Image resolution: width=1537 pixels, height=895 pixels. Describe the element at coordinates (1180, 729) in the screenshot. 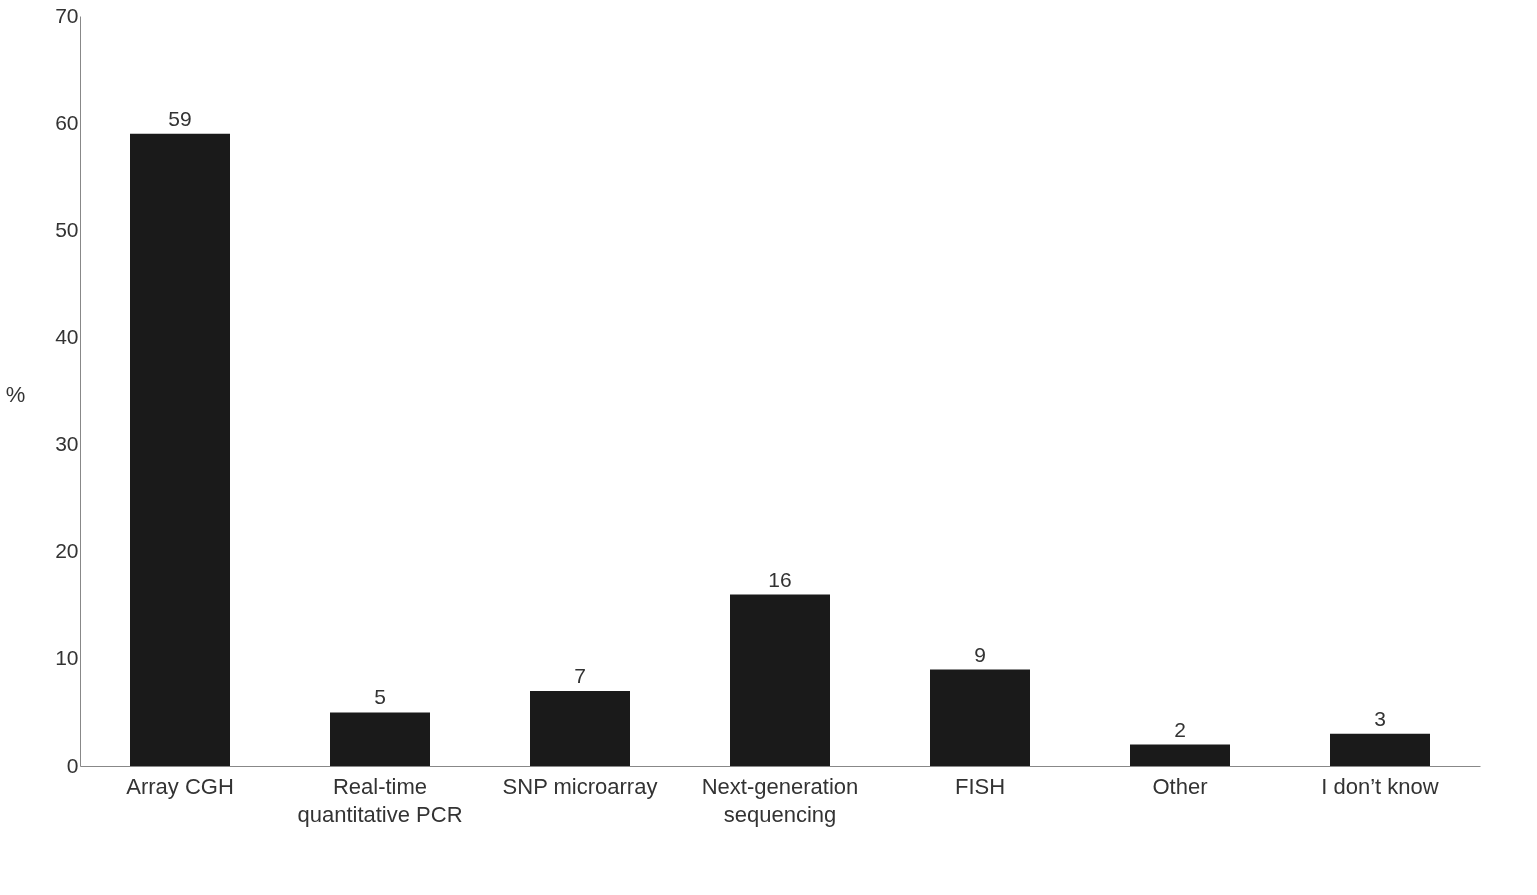

I see `data-label: 2` at that location.